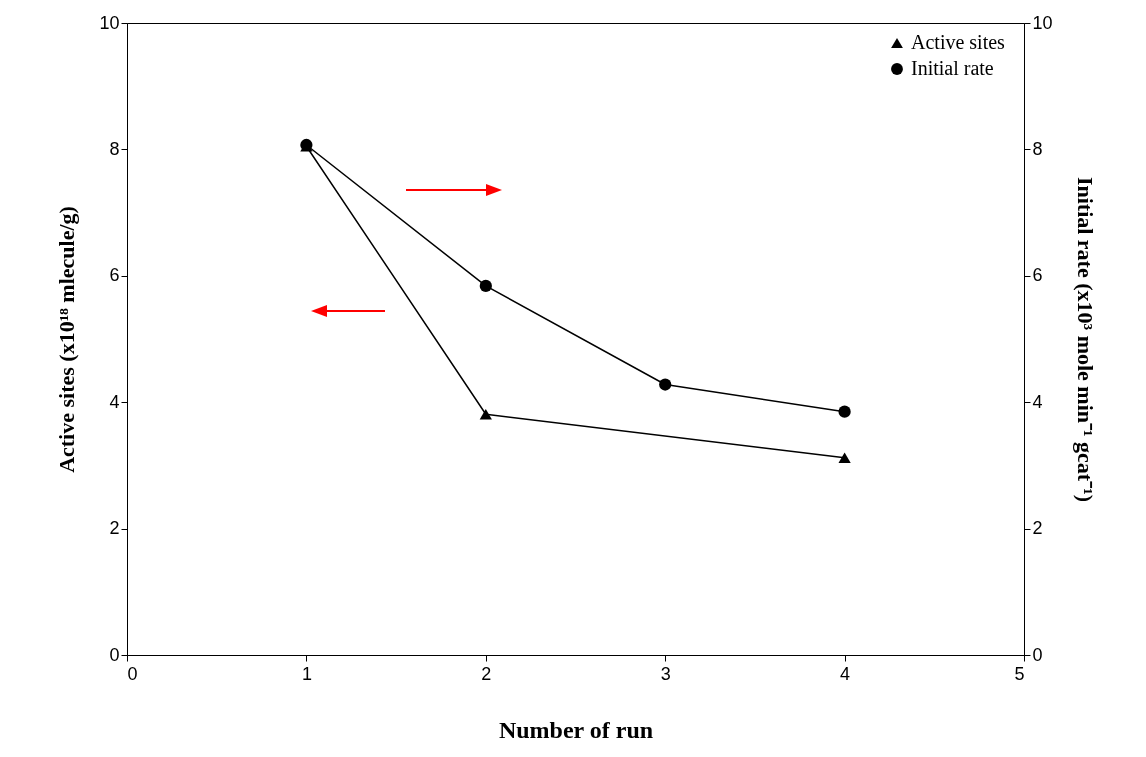 Image resolution: width=1146 pixels, height=757 pixels. What do you see at coordinates (306, 673) in the screenshot?
I see `x-tick-label: 1` at bounding box center [306, 673].